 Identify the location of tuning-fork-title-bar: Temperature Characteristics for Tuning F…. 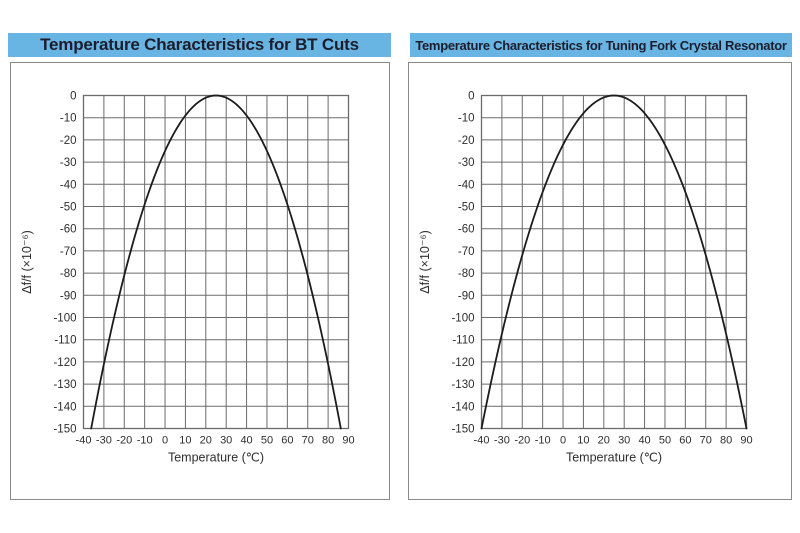
(601, 45).